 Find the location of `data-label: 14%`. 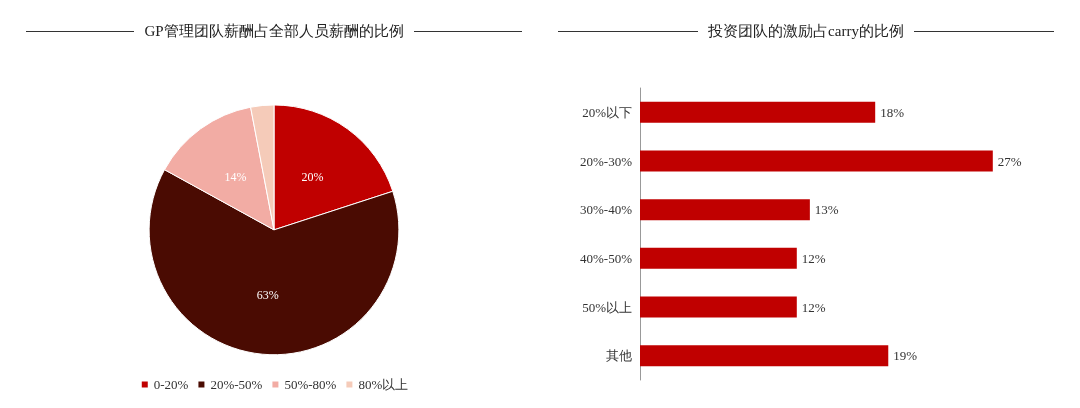

data-label: 14% is located at coordinates (235, 176).